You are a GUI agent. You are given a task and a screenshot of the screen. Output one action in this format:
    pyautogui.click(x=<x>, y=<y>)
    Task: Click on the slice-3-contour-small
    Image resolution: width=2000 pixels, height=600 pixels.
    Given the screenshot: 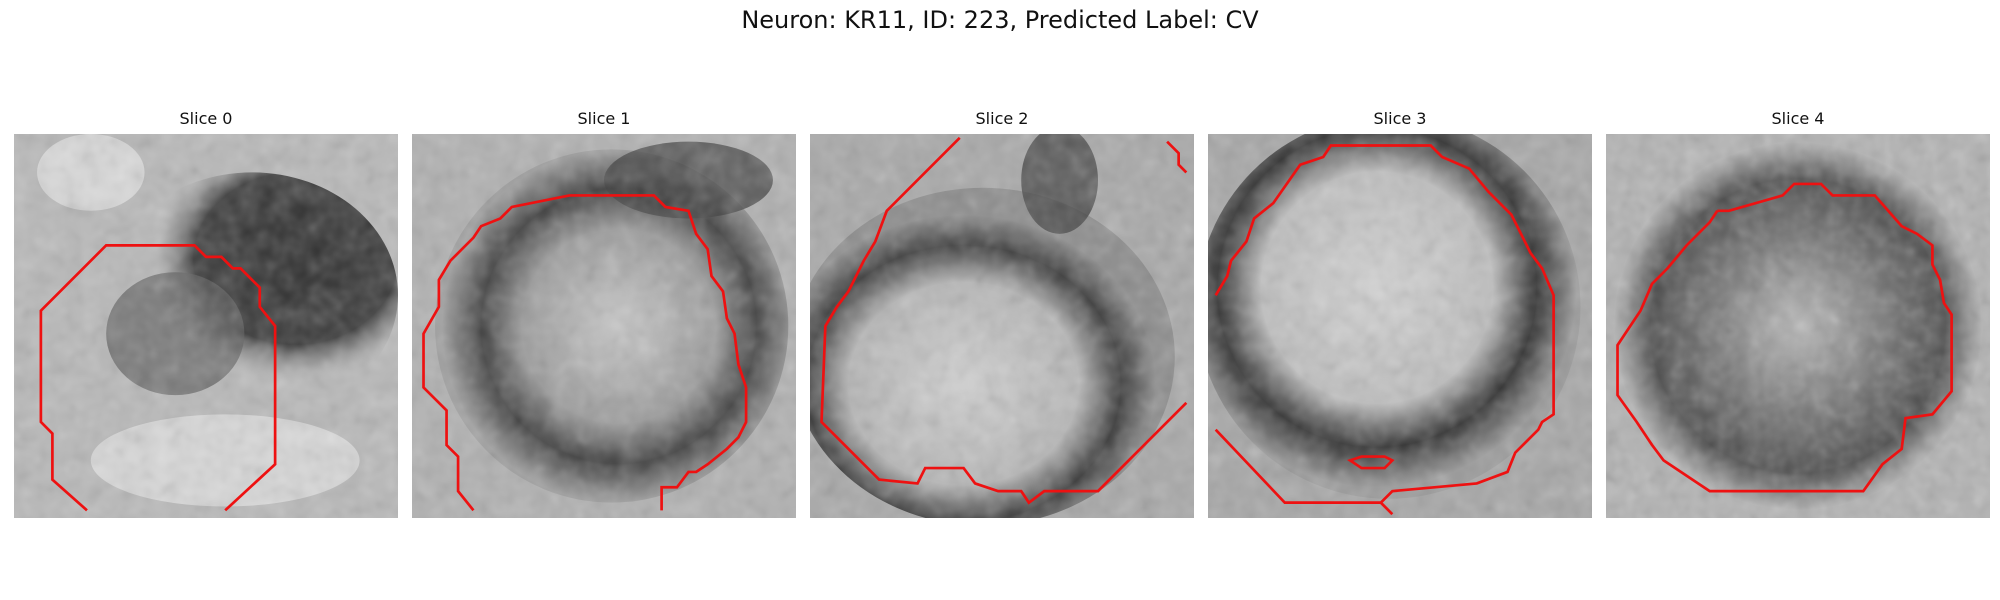 What is the action you would take?
    pyautogui.click(x=1371, y=462)
    